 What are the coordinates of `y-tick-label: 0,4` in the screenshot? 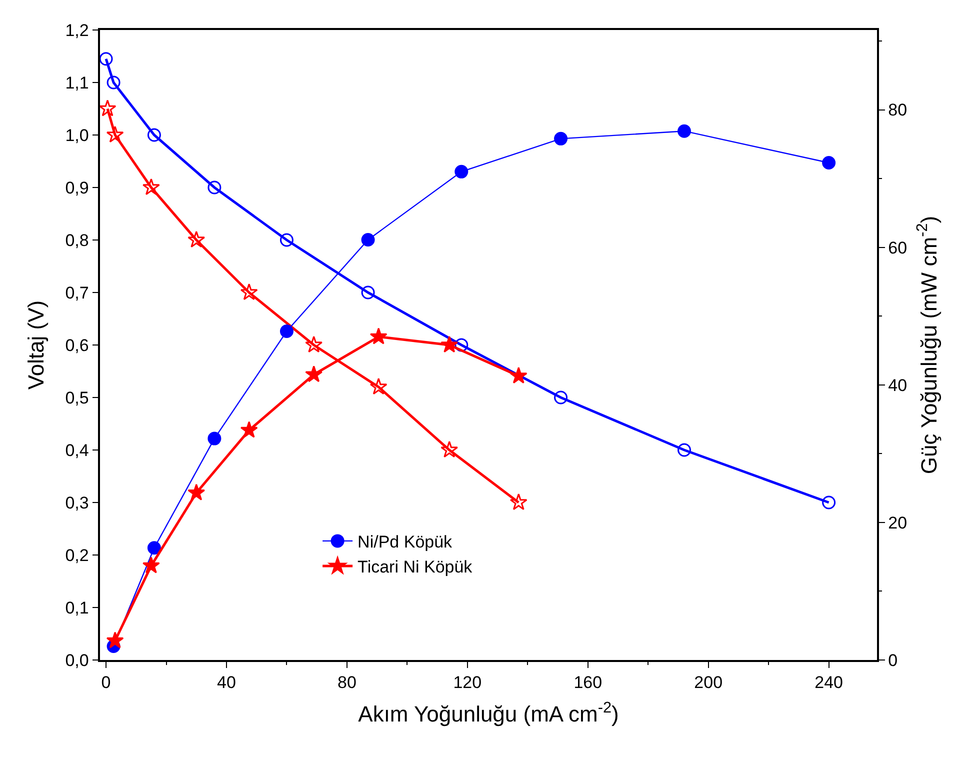 It's located at (77, 450).